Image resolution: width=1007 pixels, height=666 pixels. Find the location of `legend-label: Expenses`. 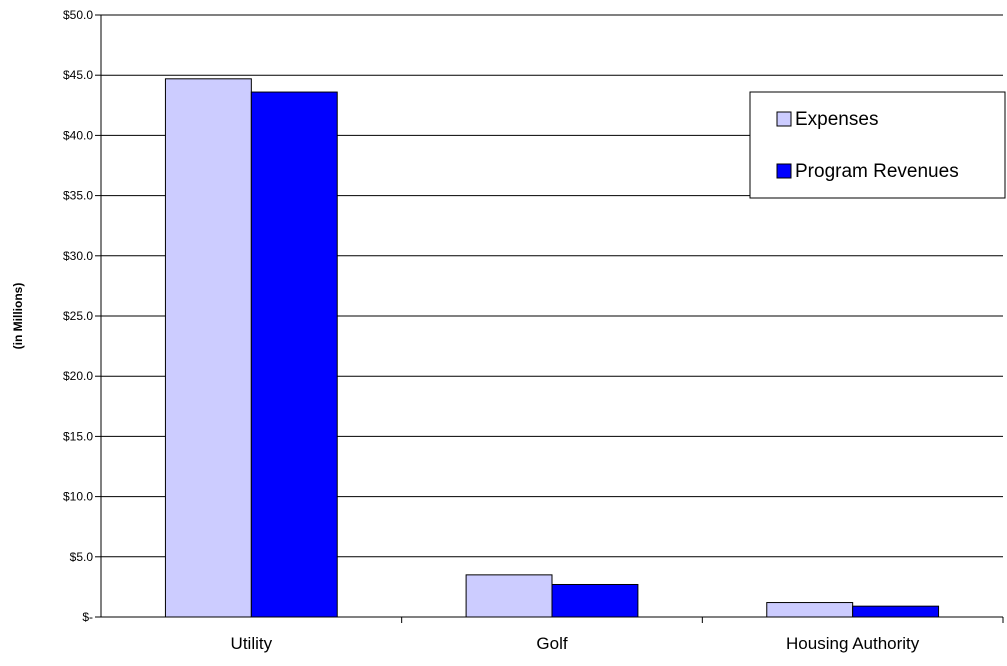

legend-label: Expenses is located at coordinates (836, 119).